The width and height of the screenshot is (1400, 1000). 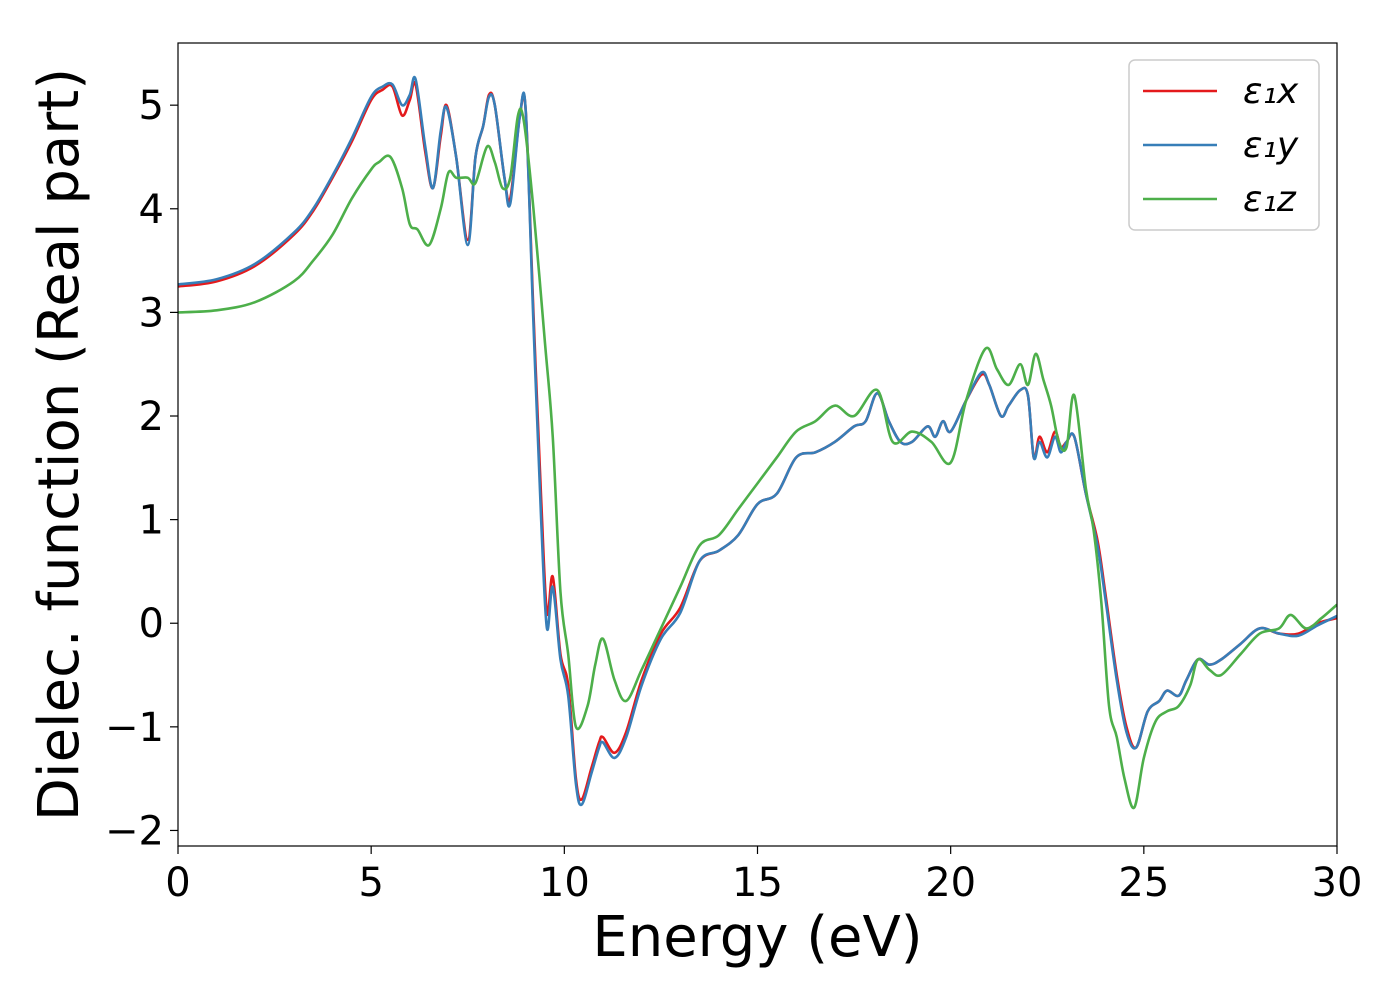 What do you see at coordinates (141, 468) in the screenshot?
I see `y-axis-ticks: −2 −1 0 1 2 3 4 5` at bounding box center [141, 468].